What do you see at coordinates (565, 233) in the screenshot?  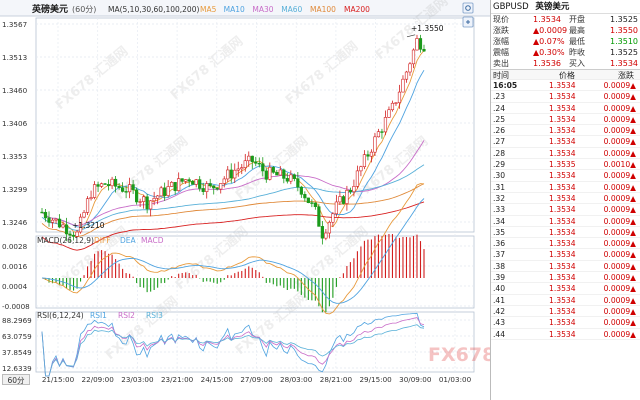 I see `tick-row: .35 1.3534 0.0009▲` at bounding box center [565, 233].